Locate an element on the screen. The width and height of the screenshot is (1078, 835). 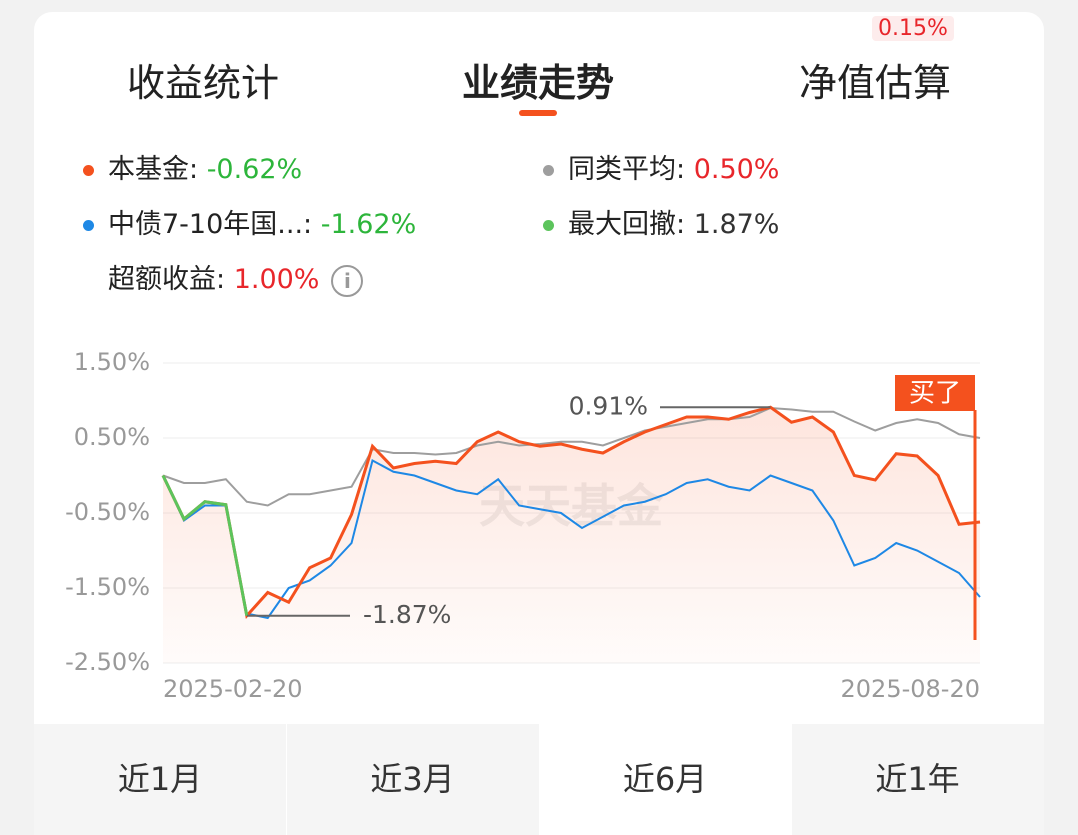
legend-item: 超额收益: 1.00% i is located at coordinates (223, 277).